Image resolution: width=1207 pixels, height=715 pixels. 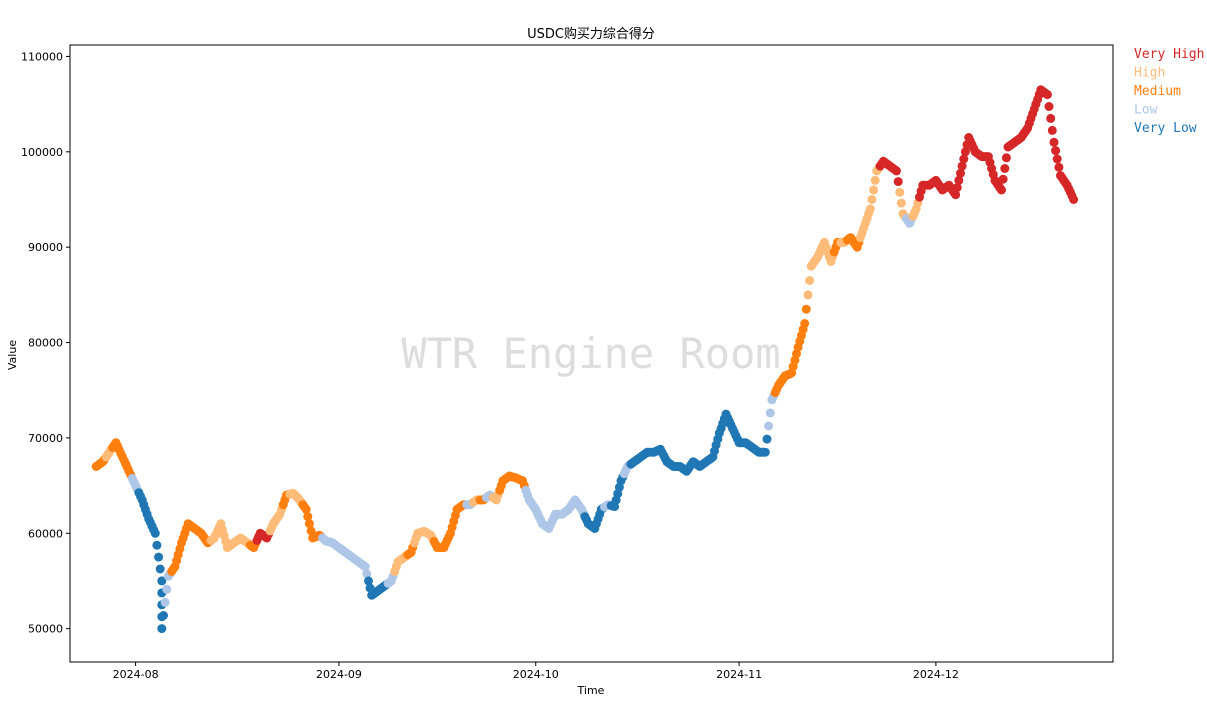 What do you see at coordinates (45, 533) in the screenshot?
I see `y-tick-label: 60000` at bounding box center [45, 533].